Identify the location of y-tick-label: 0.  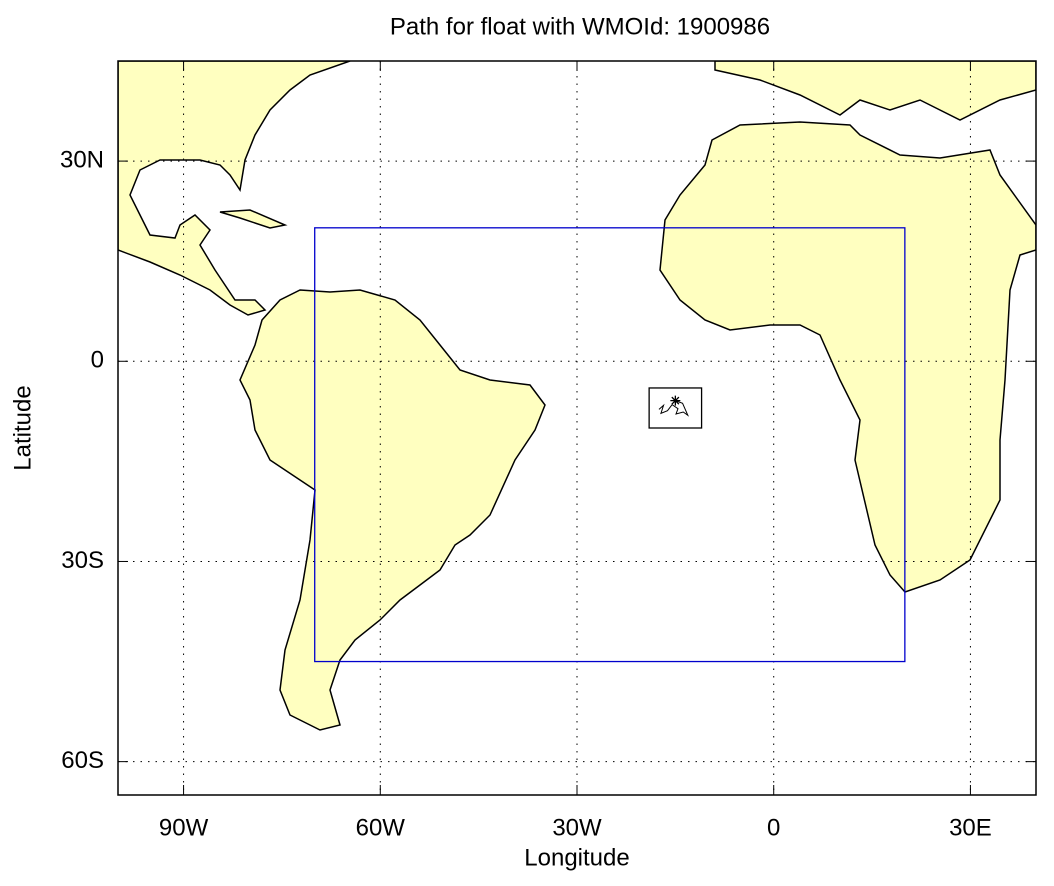
(97, 360).